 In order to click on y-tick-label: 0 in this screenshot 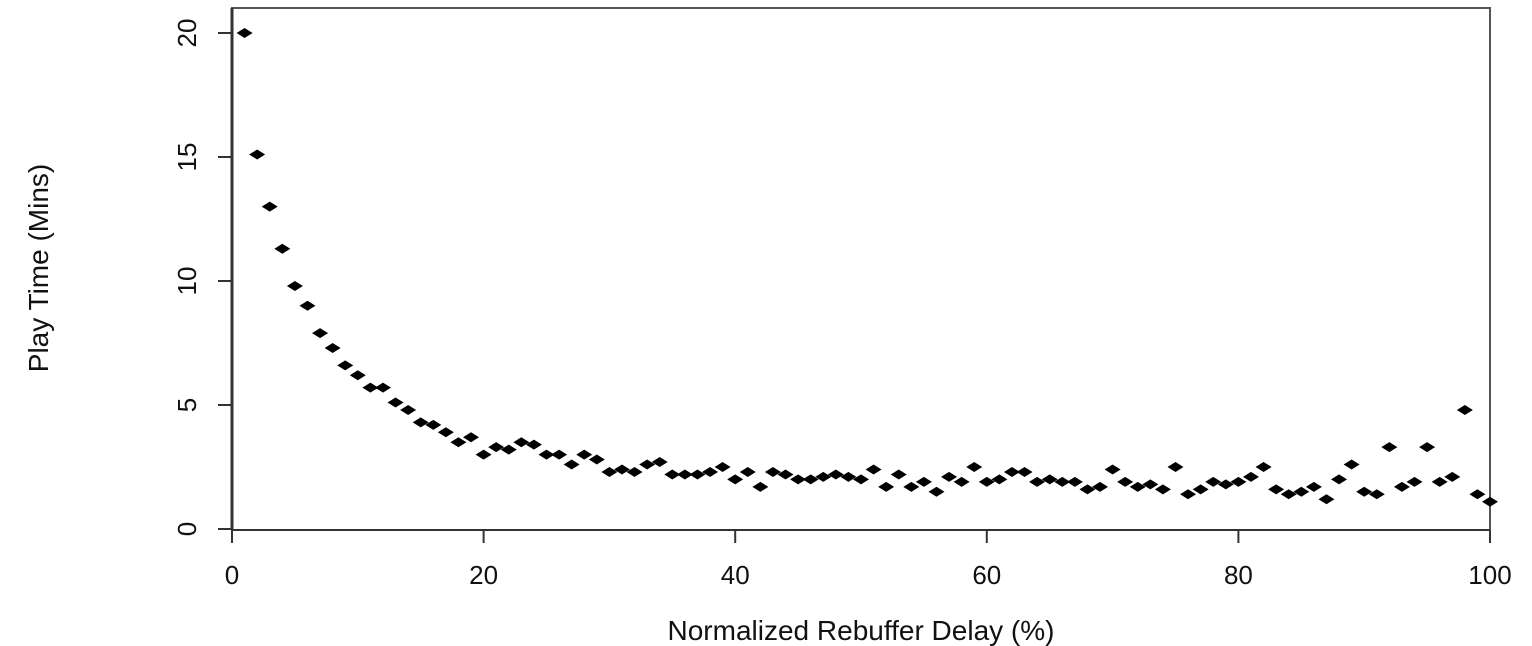, I will do `click(187, 529)`.